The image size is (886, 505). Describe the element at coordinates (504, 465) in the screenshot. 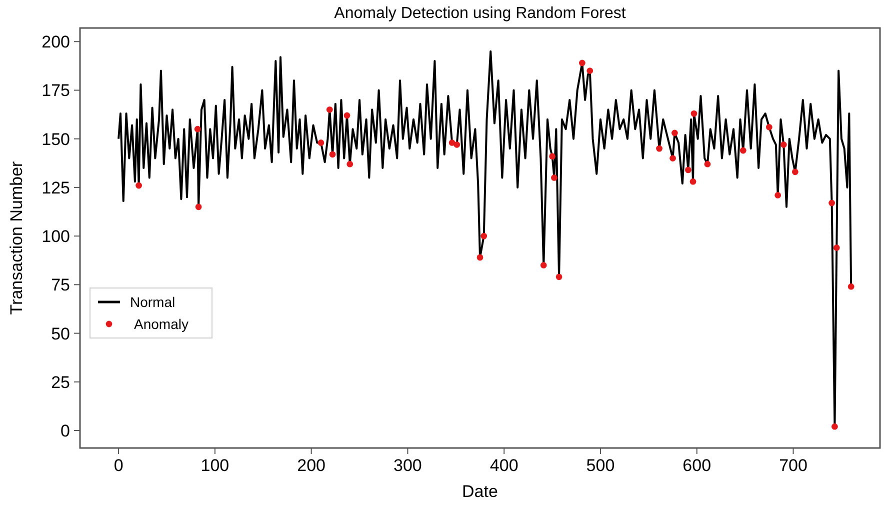

I see `x-tick-label: 400` at that location.